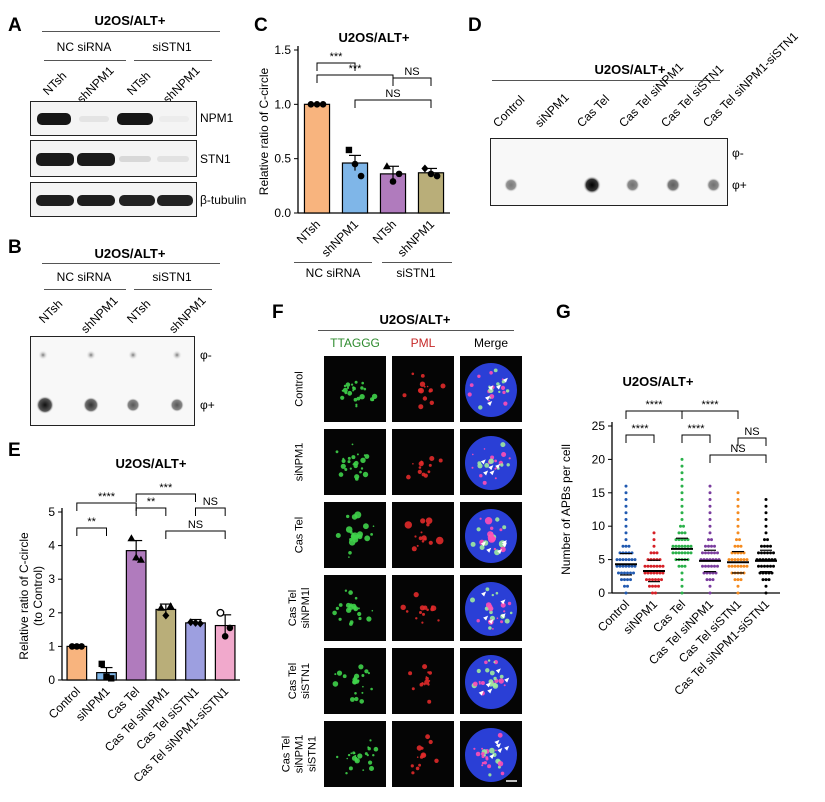  What do you see at coordinates (609, 172) in the screenshot?
I see `panel-d-dot-blot` at bounding box center [609, 172].